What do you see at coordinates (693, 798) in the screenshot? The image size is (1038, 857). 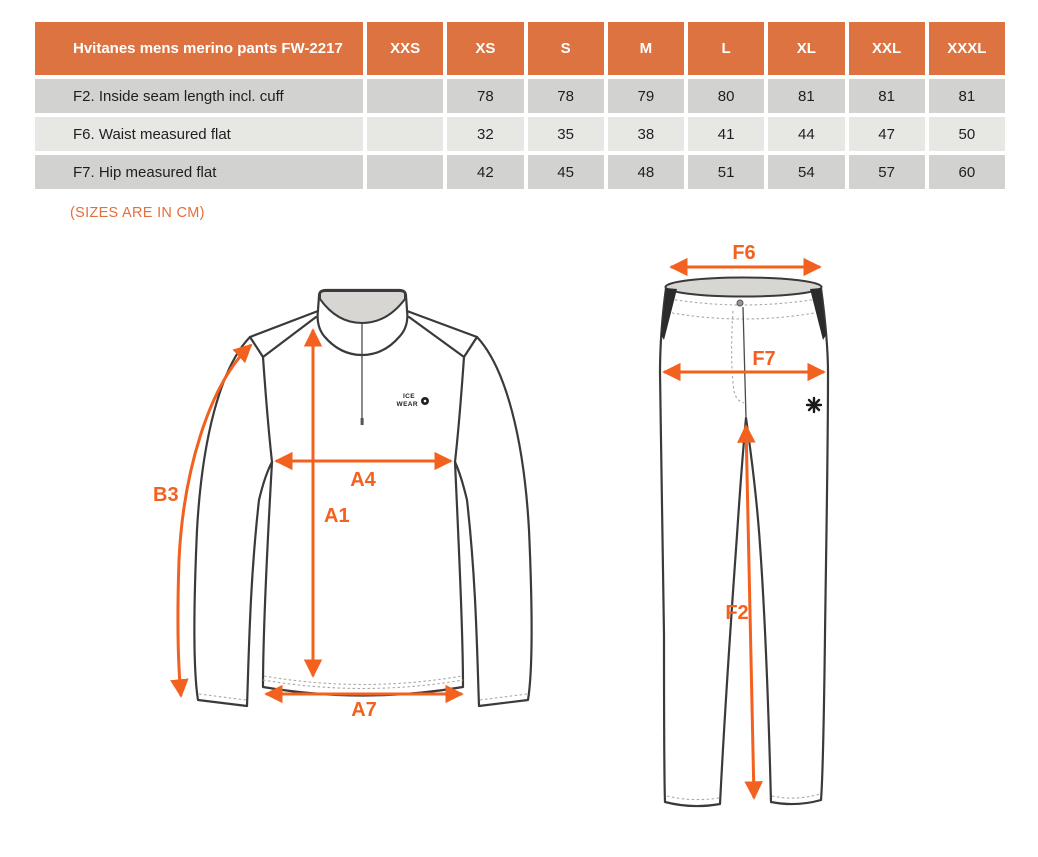 I see `pants-left-hem-stitching` at bounding box center [693, 798].